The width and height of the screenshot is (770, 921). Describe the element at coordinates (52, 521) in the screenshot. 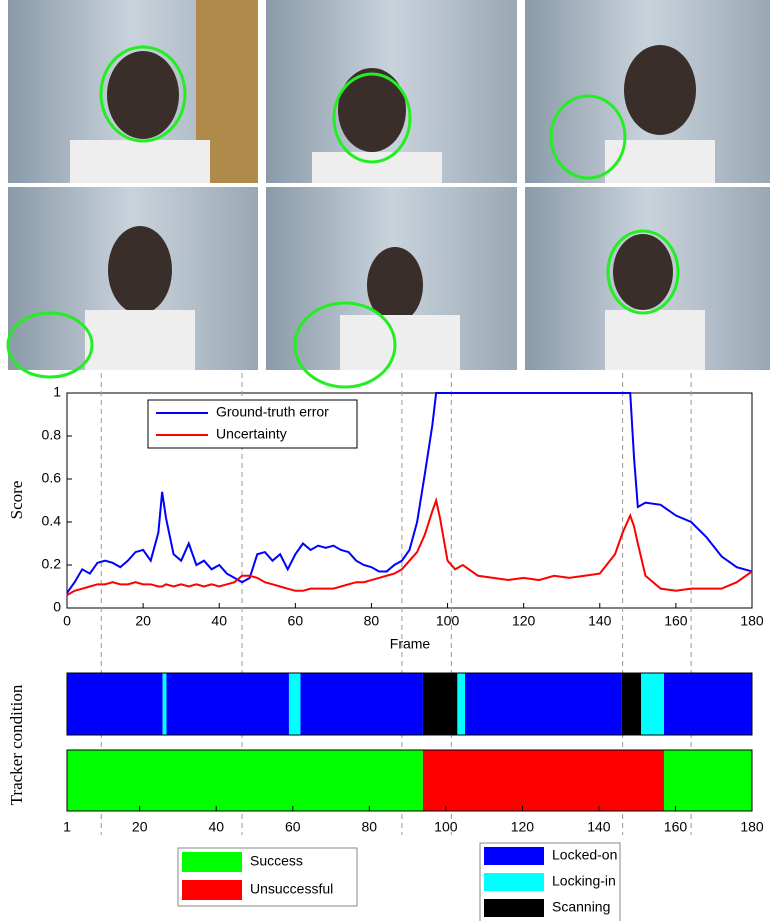

I see `y-tick-label: 0.4` at that location.